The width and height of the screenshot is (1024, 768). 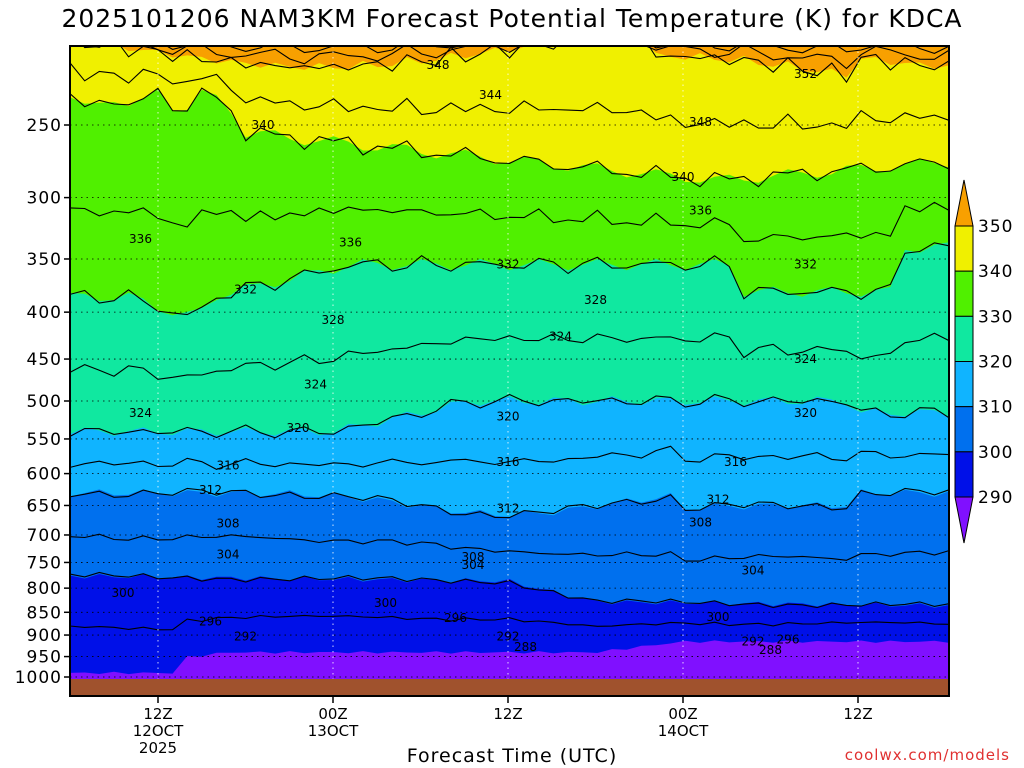 What do you see at coordinates (38, 678) in the screenshot?
I see `y-tick-label: 1000` at bounding box center [38, 678].